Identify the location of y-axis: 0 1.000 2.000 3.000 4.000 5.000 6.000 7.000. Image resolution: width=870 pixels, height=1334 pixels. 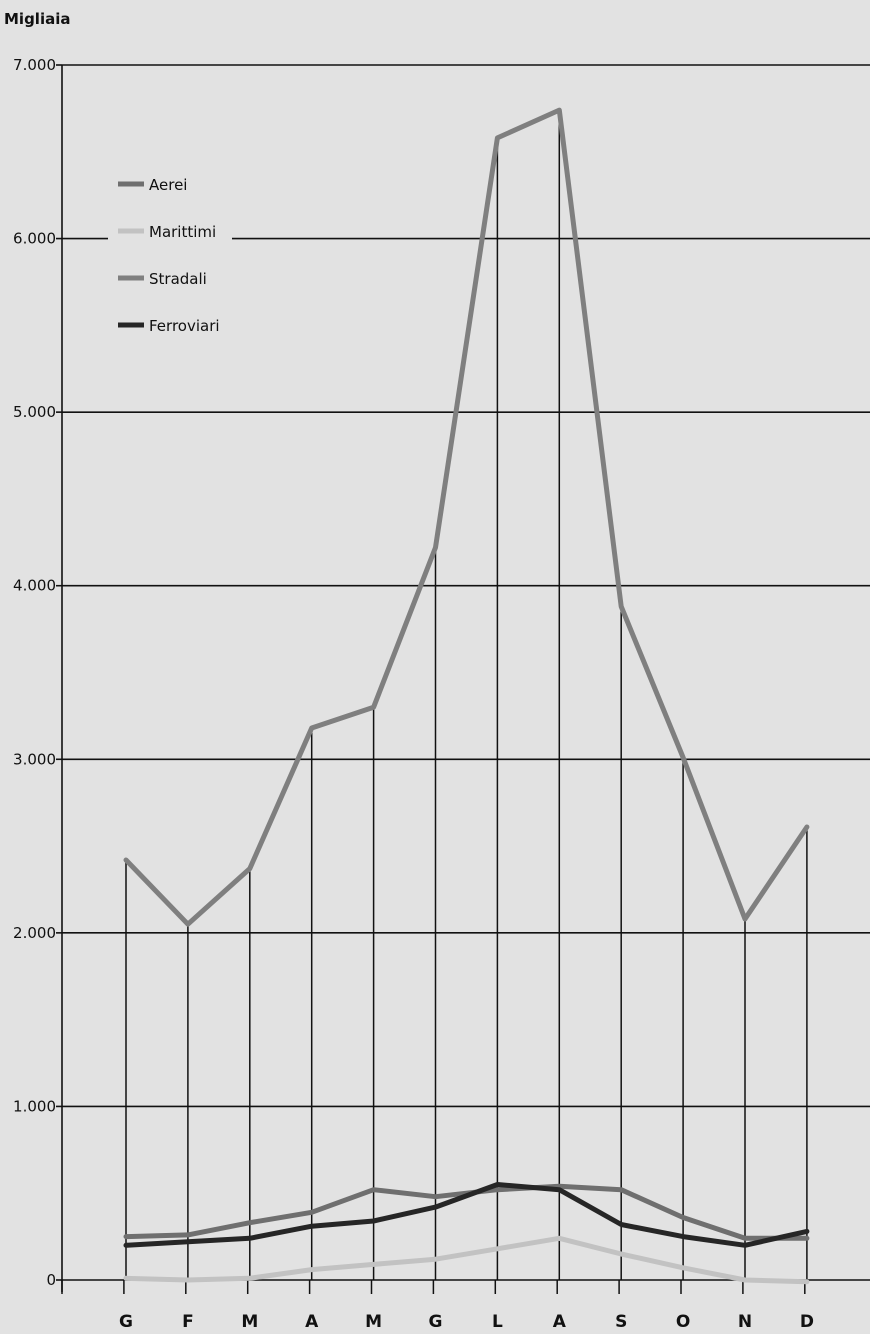
(38, 674).